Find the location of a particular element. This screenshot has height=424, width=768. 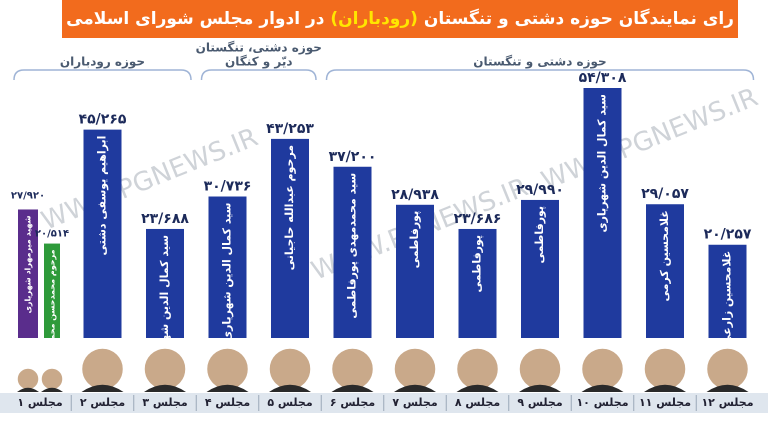

value-label: ۲۷/۹۲۰ is located at coordinates (28, 195).